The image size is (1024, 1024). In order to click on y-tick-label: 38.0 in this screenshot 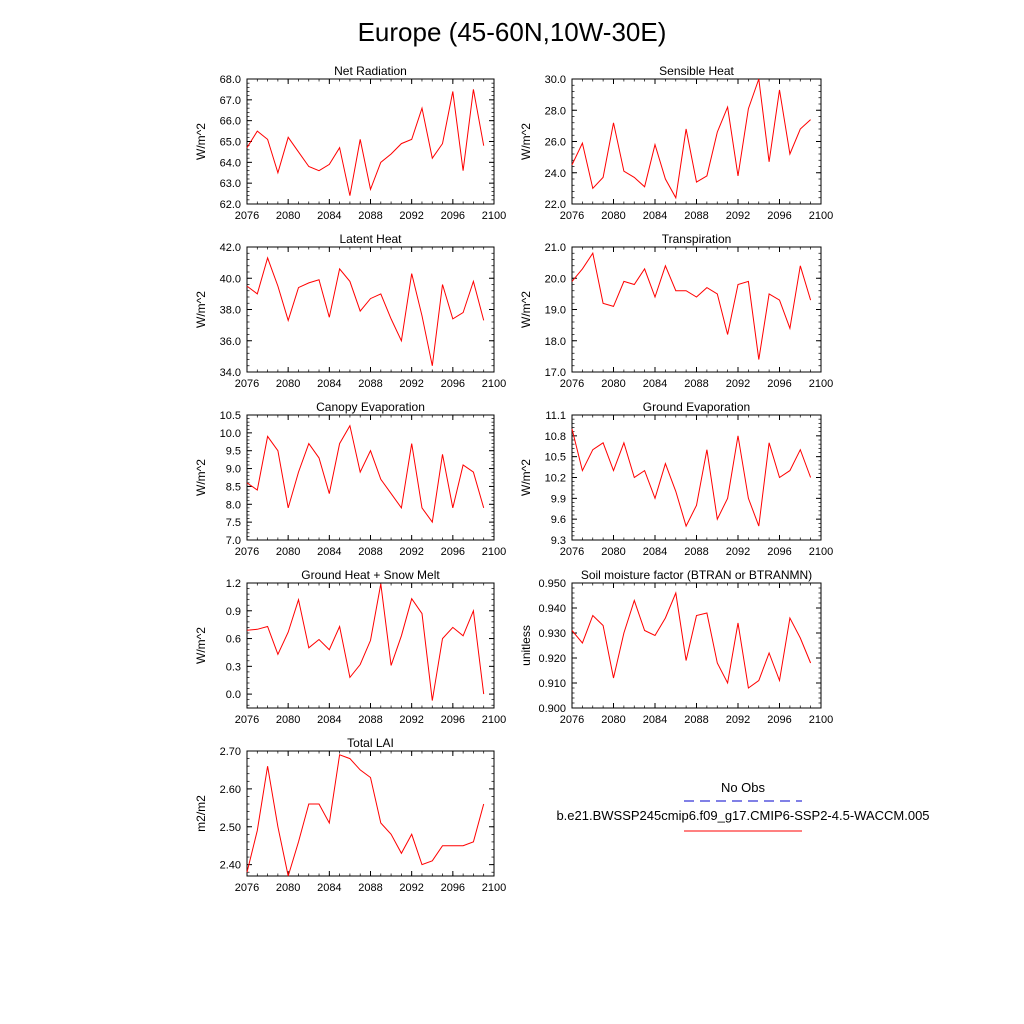, I will do `click(230, 311)`.